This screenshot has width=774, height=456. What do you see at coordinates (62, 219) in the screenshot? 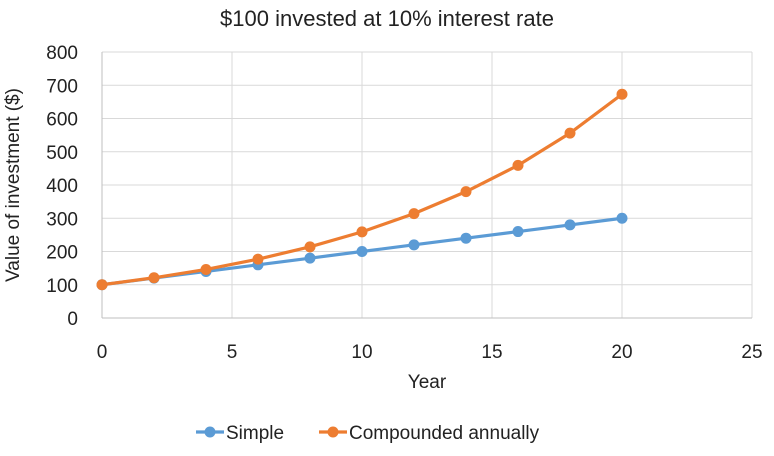
I see `y-tick-label: 300` at bounding box center [62, 219].